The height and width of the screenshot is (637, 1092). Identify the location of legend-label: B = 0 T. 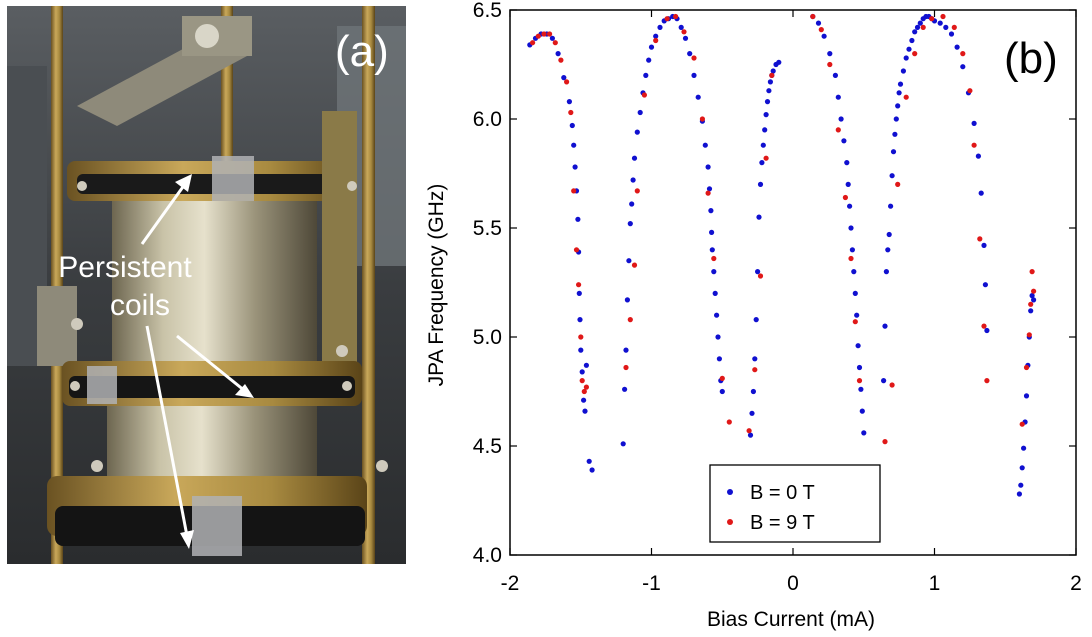
(782, 493).